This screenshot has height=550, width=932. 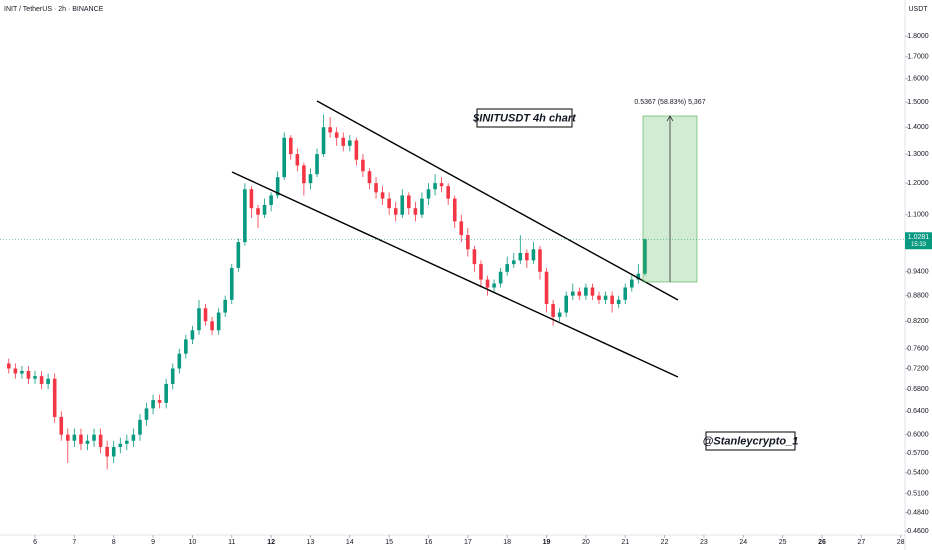 I want to click on x-tick-label: 13, so click(x=311, y=542).